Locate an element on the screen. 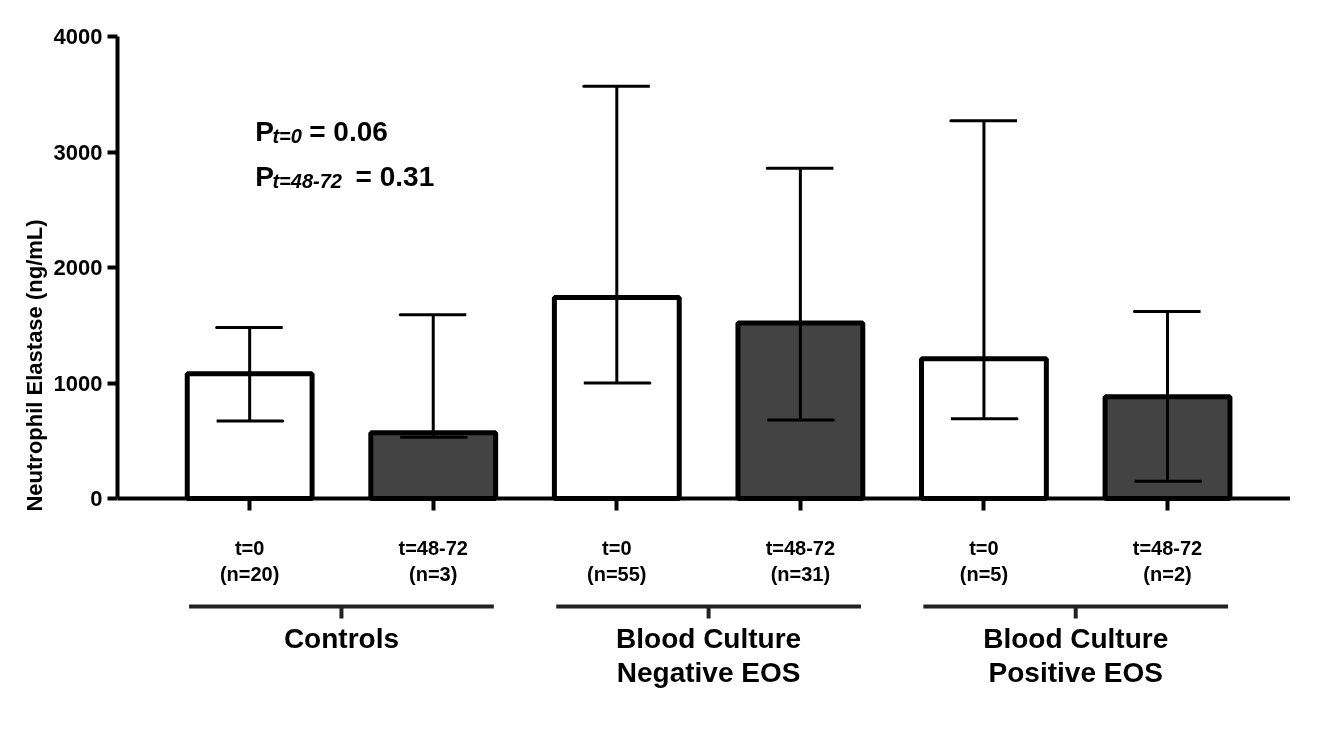 This screenshot has width=1322, height=740. x-tick-label: t=0 (n=55) is located at coordinates (617, 560).